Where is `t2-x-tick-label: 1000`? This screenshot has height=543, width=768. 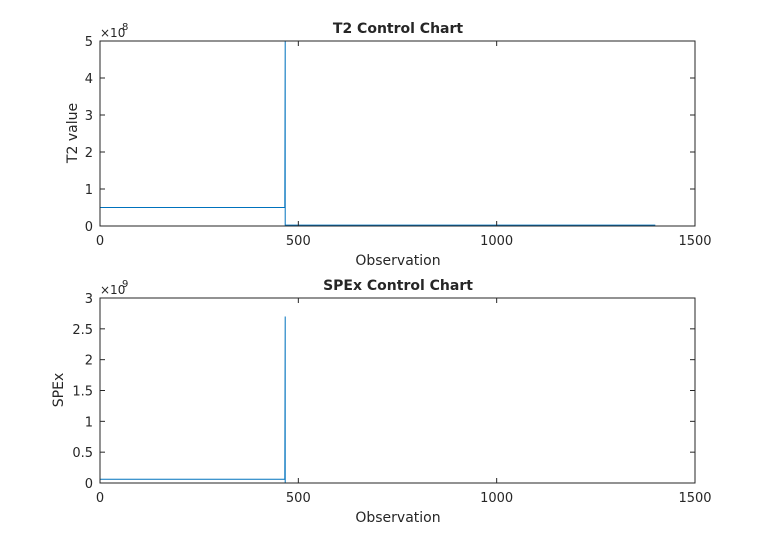
t2-x-tick-label: 1000 is located at coordinates (496, 241).